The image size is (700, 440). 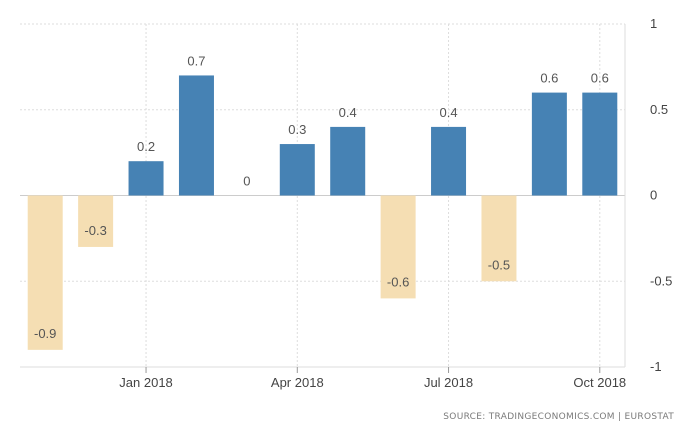 I want to click on x-axis: Jan 2018 Apr 2018 Jul 2018 Oct 2018, so click(x=372, y=378).